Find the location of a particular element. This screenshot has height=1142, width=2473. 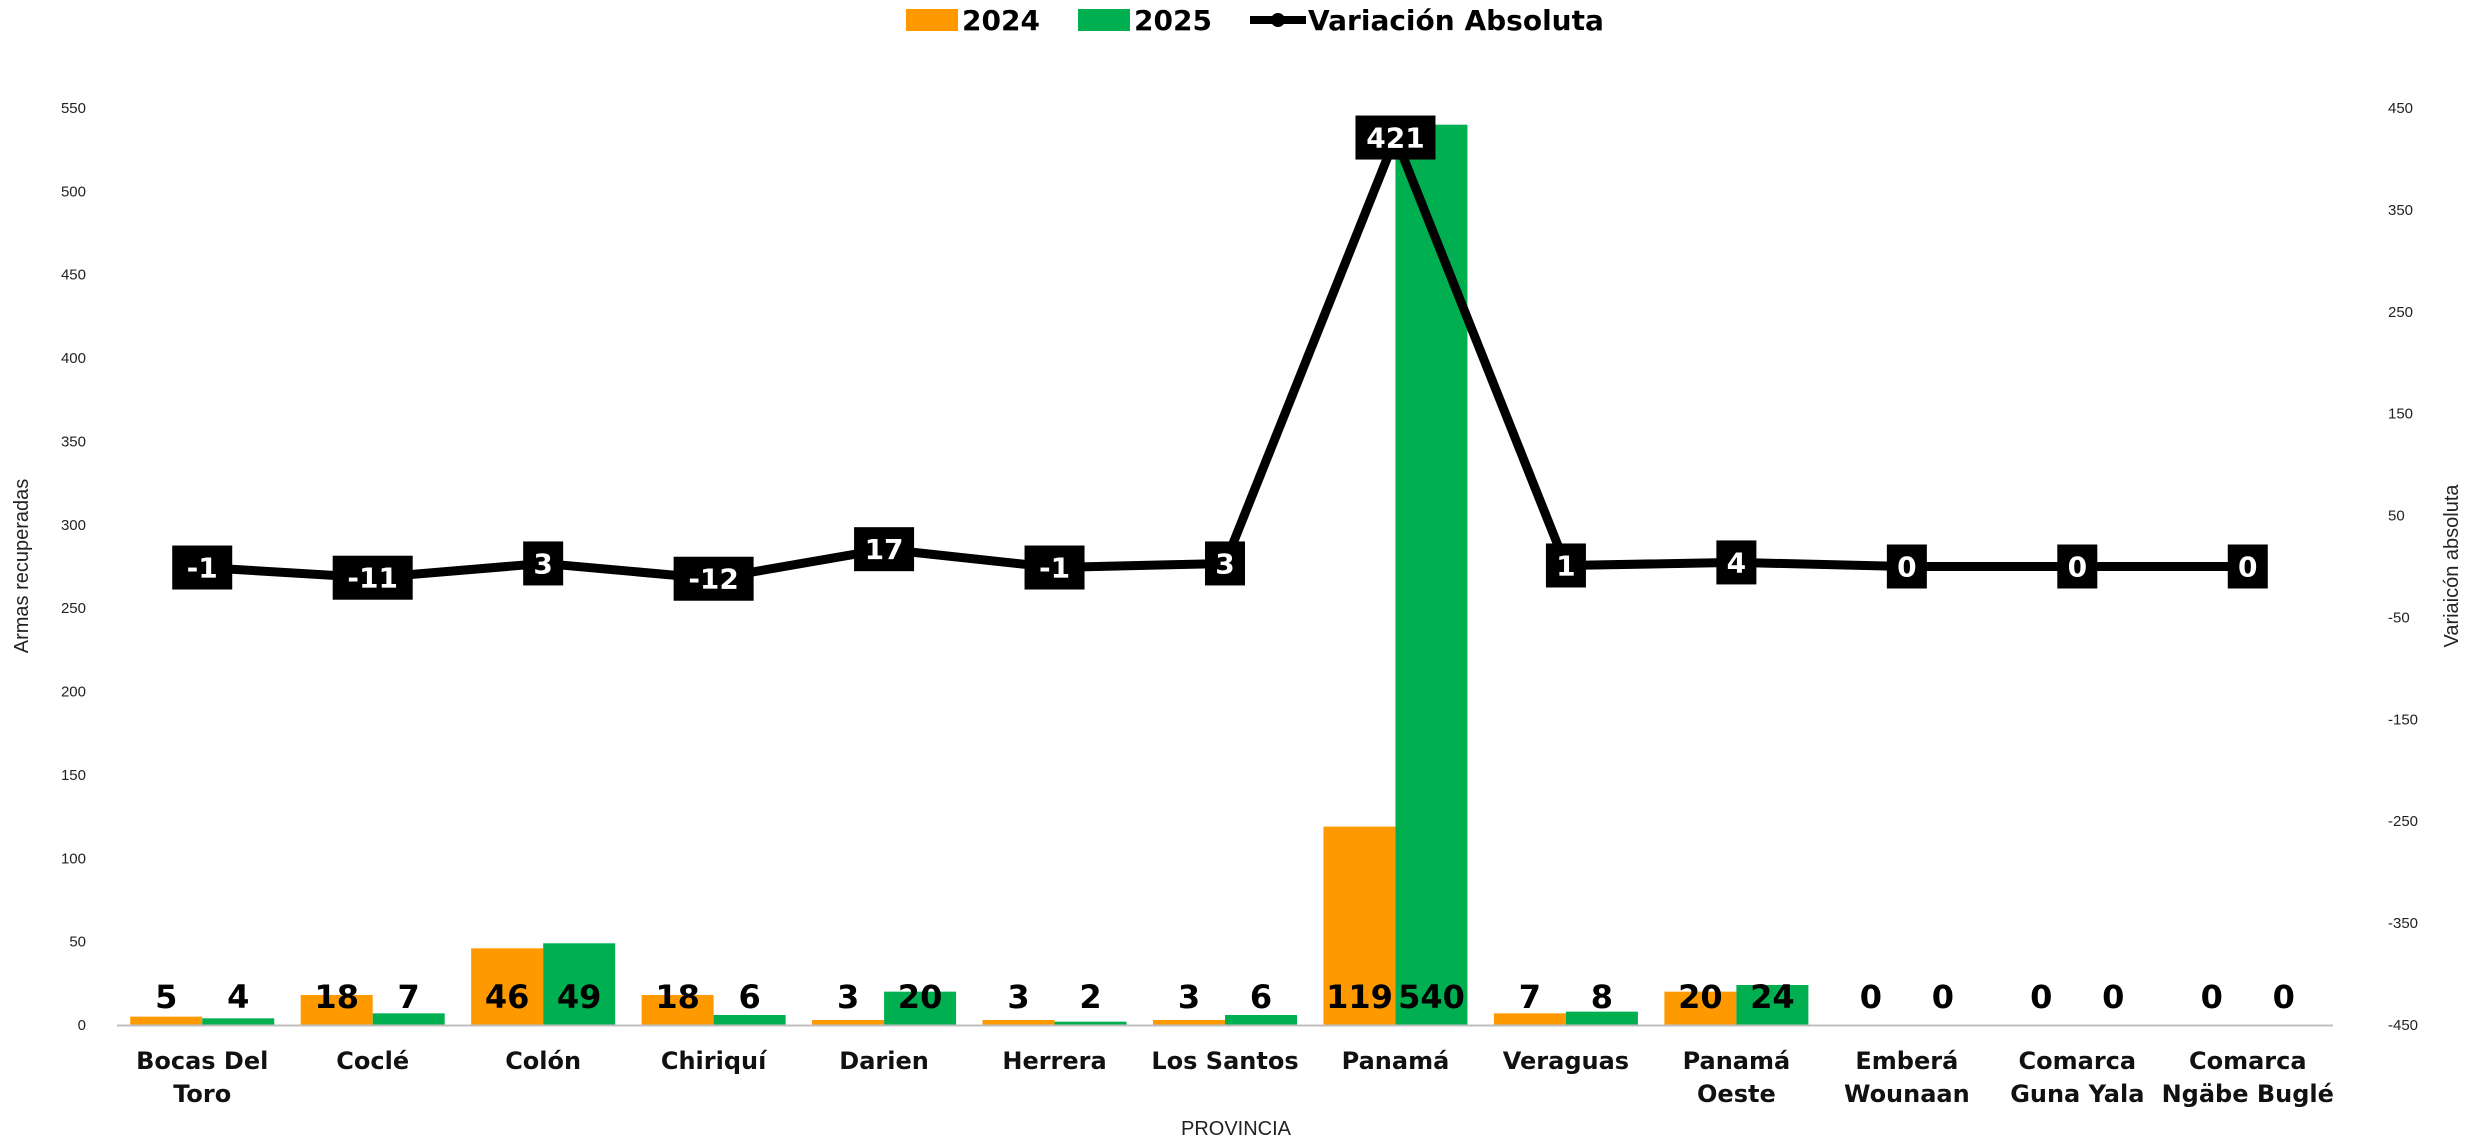

bar-data-label: 119 is located at coordinates (1359, 997).